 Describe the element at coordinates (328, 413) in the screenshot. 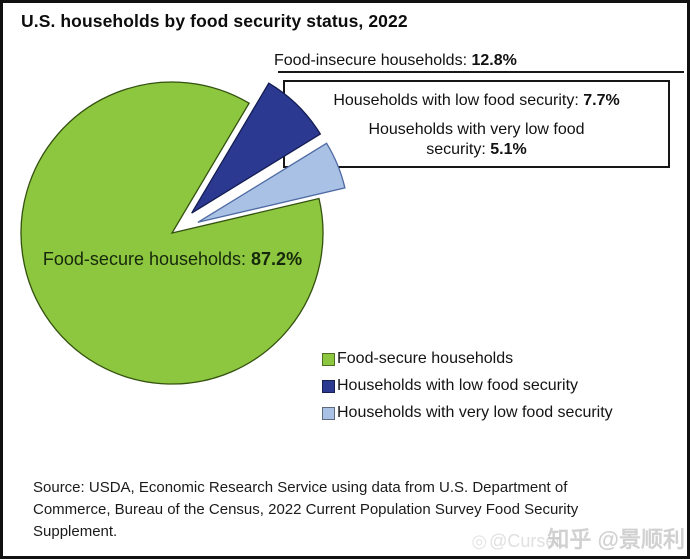

I see `legend-swatch-very-low-food-security` at that location.